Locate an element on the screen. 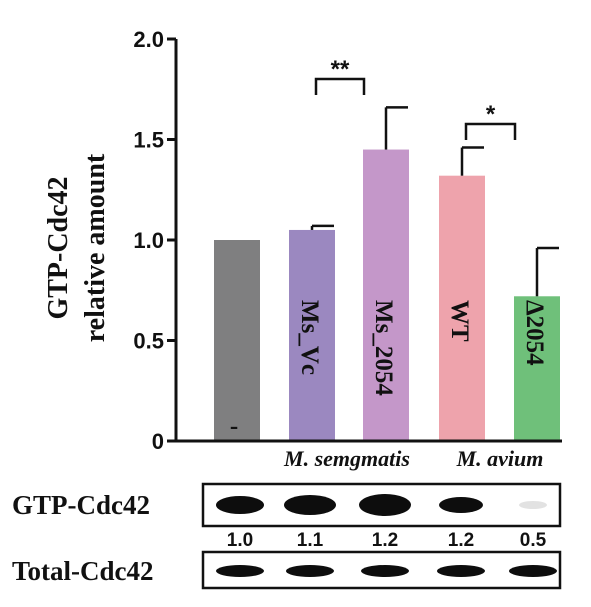 The width and height of the screenshot is (591, 607). y-axis: 0 0.5 1.0 1.5 2.0 is located at coordinates (155, 240).